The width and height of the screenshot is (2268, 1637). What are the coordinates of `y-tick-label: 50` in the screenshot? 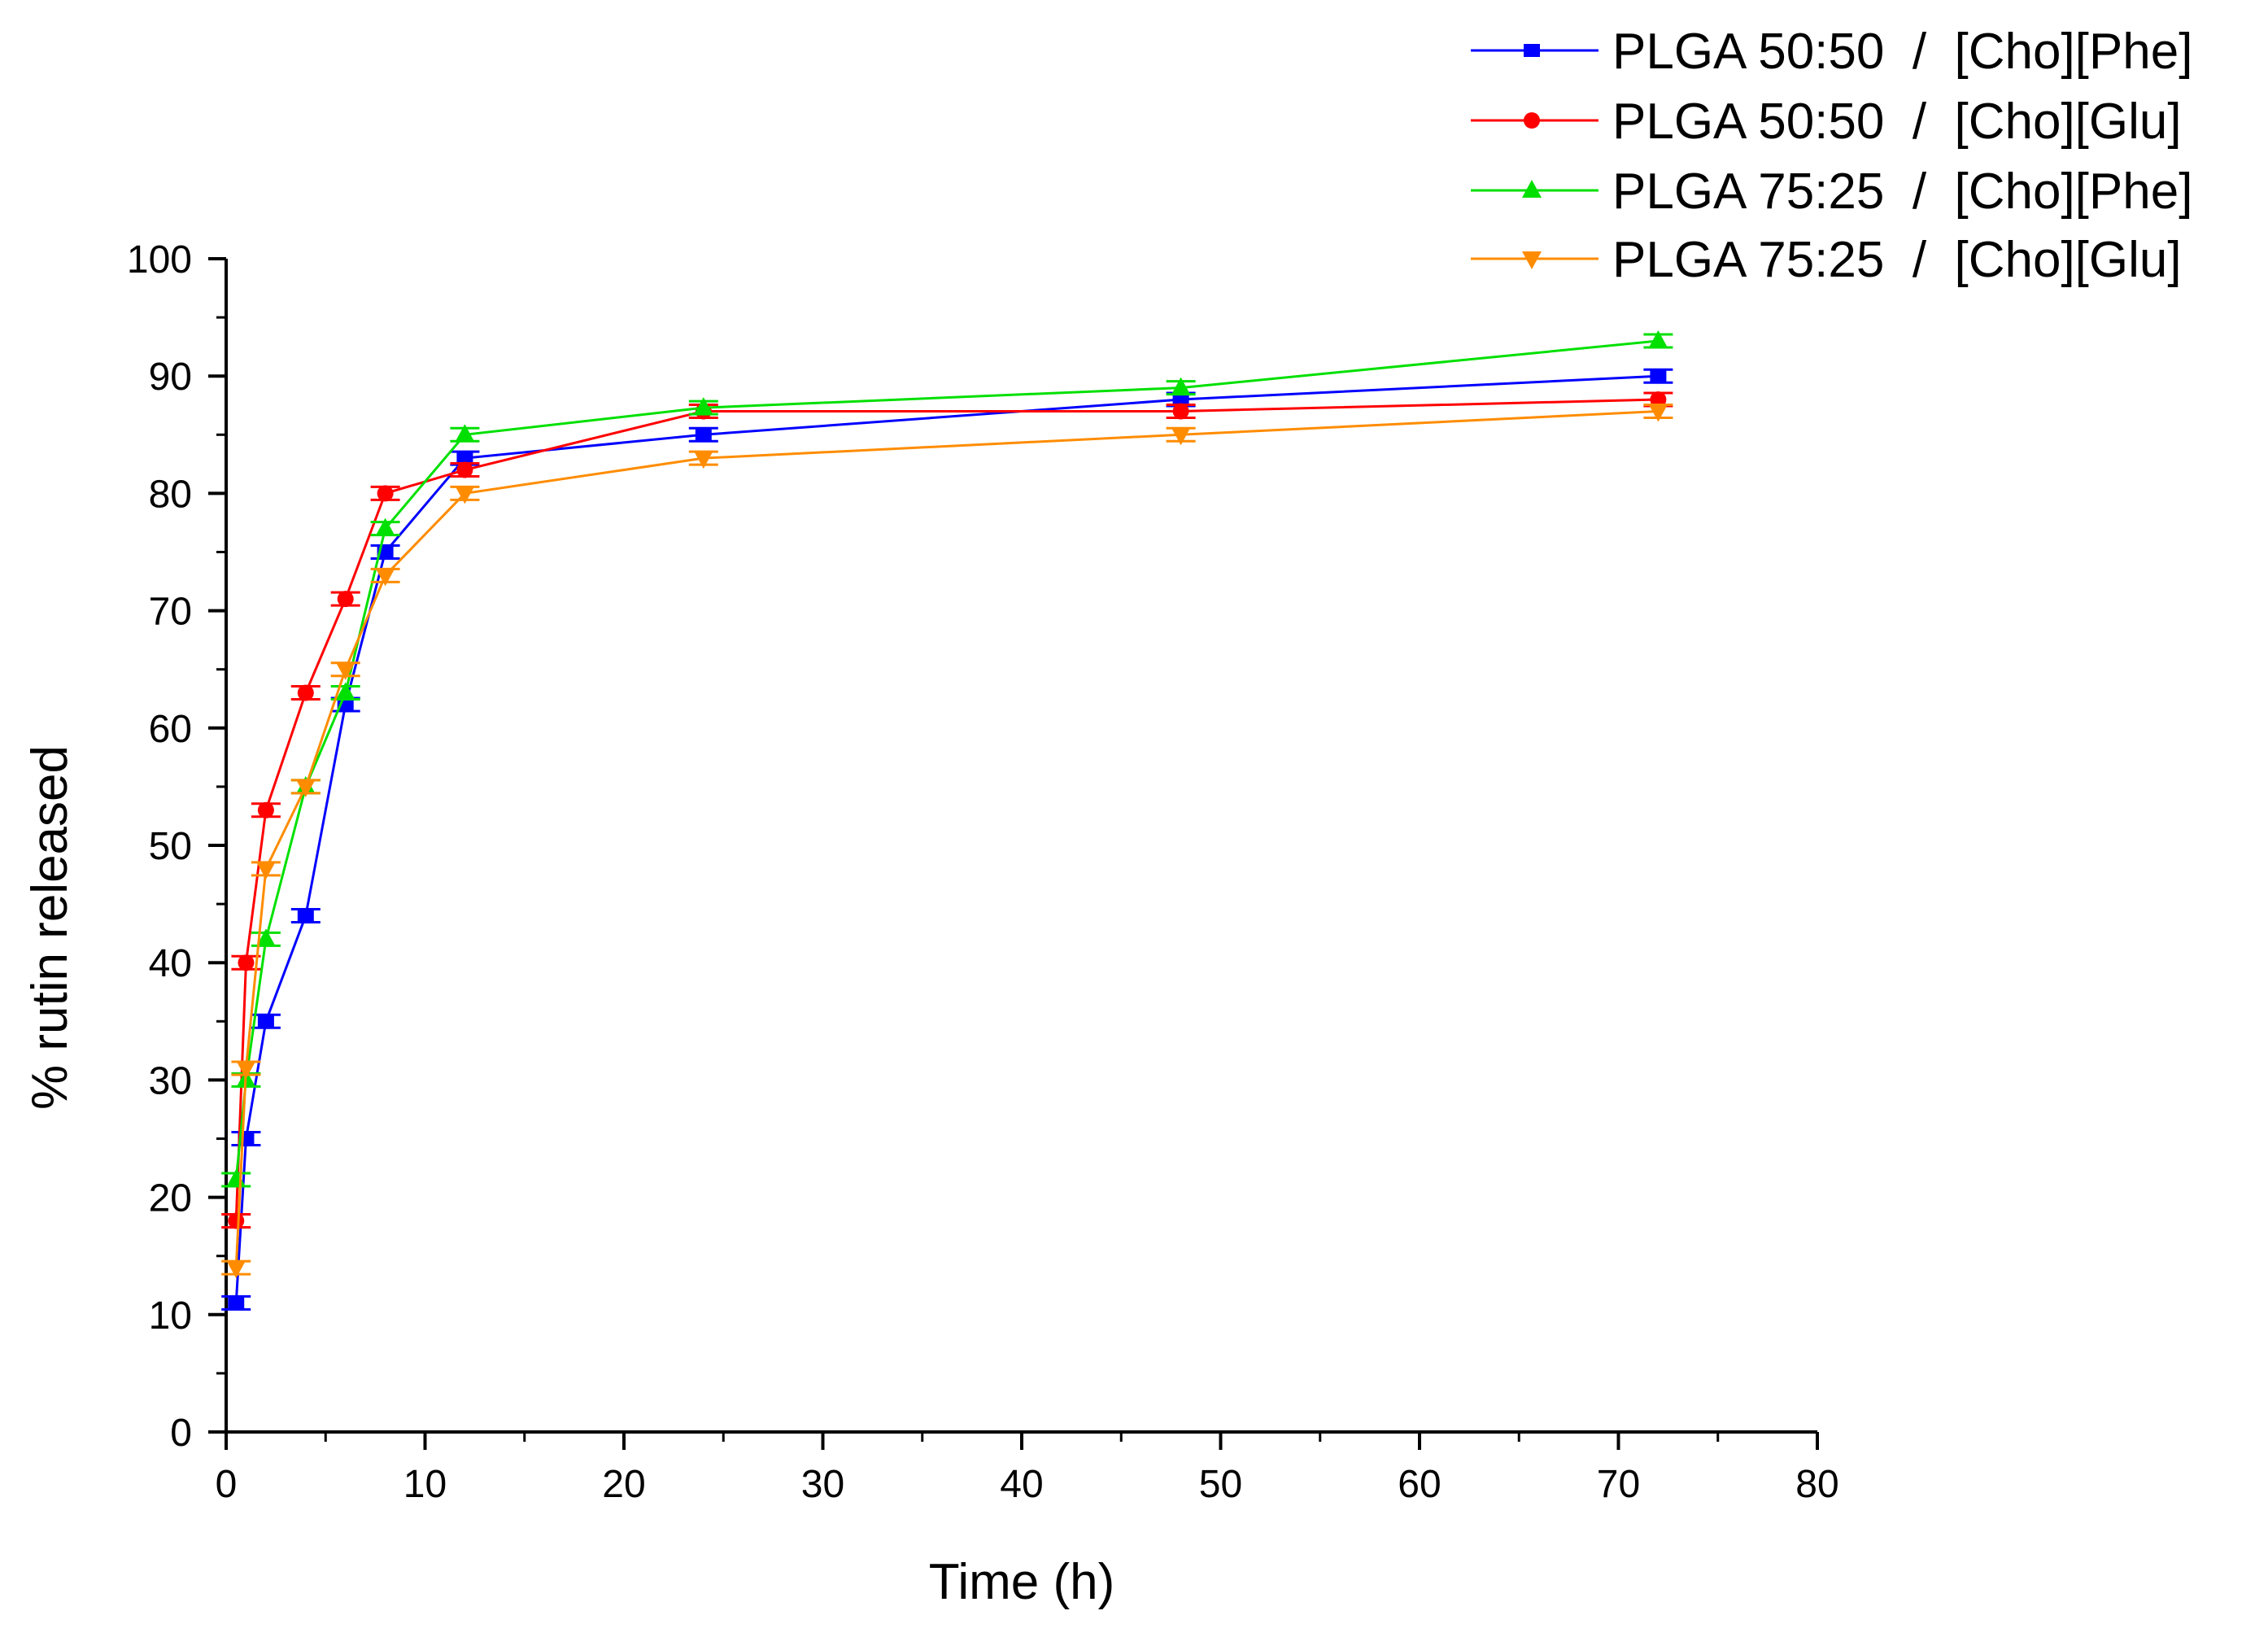 It's located at (171, 846).